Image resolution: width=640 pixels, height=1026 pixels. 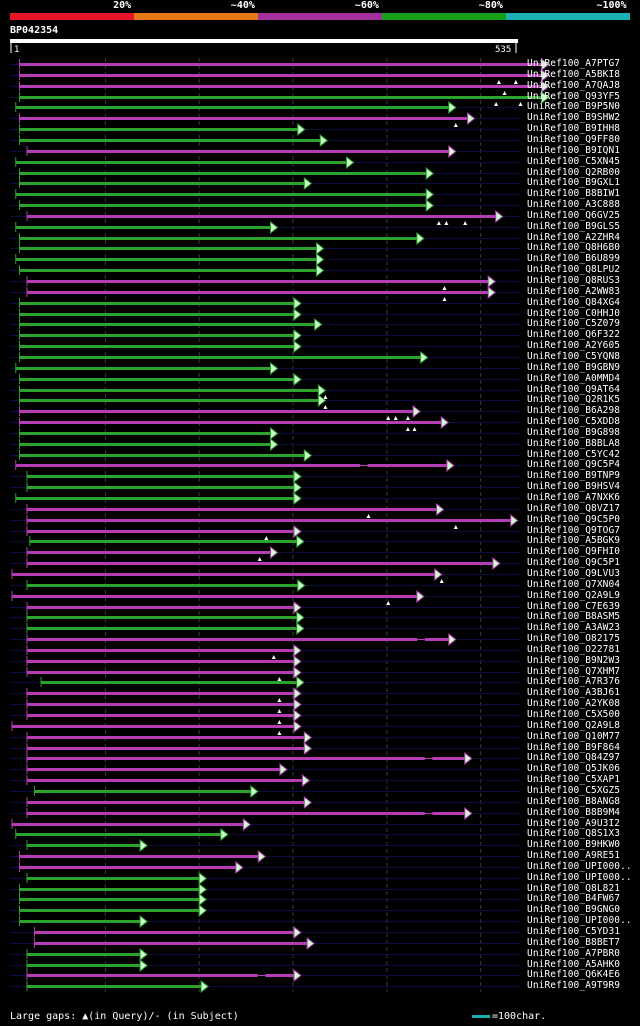 I want to click on query-start-label: 1, so click(x=16, y=50).